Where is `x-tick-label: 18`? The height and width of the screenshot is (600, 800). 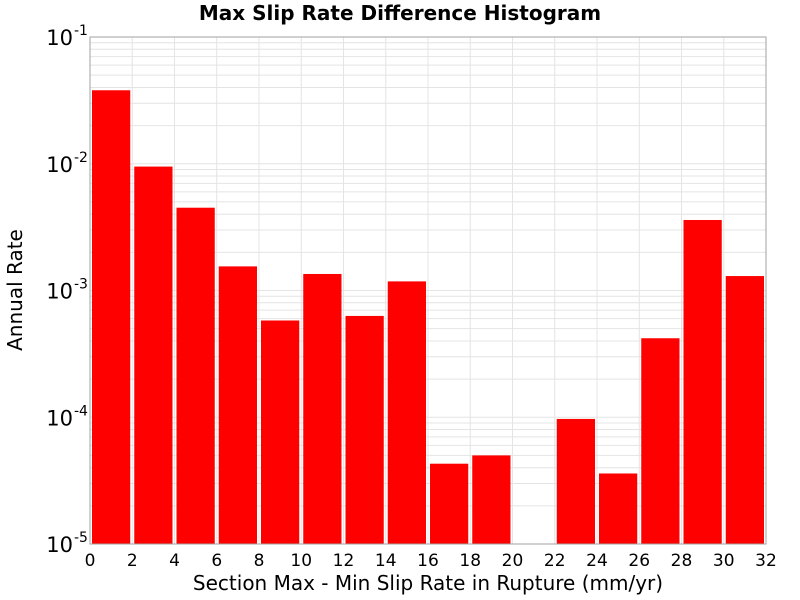
x-tick-label: 18 is located at coordinates (470, 561).